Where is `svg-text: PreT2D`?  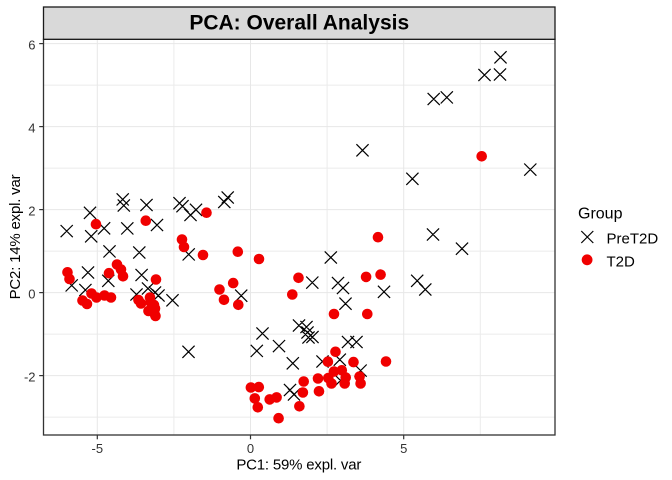
svg-text: PreT2D is located at coordinates (633, 239).